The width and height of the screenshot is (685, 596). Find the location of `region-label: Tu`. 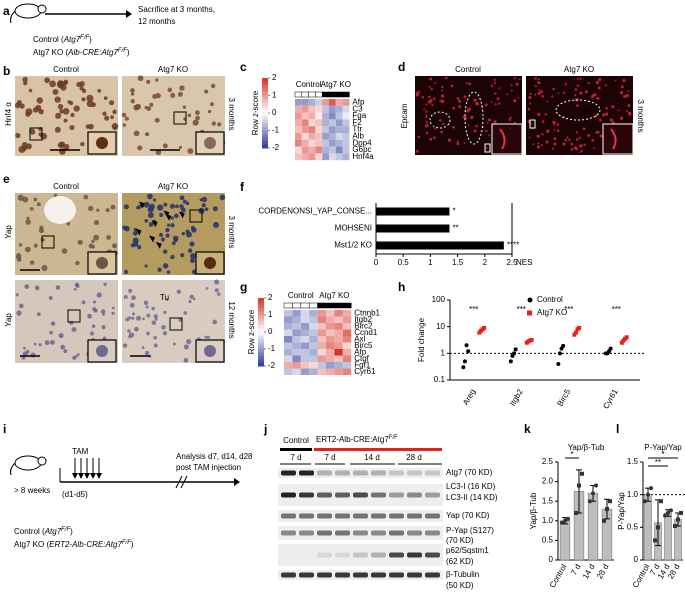

region-label: Tu is located at coordinates (164, 297).